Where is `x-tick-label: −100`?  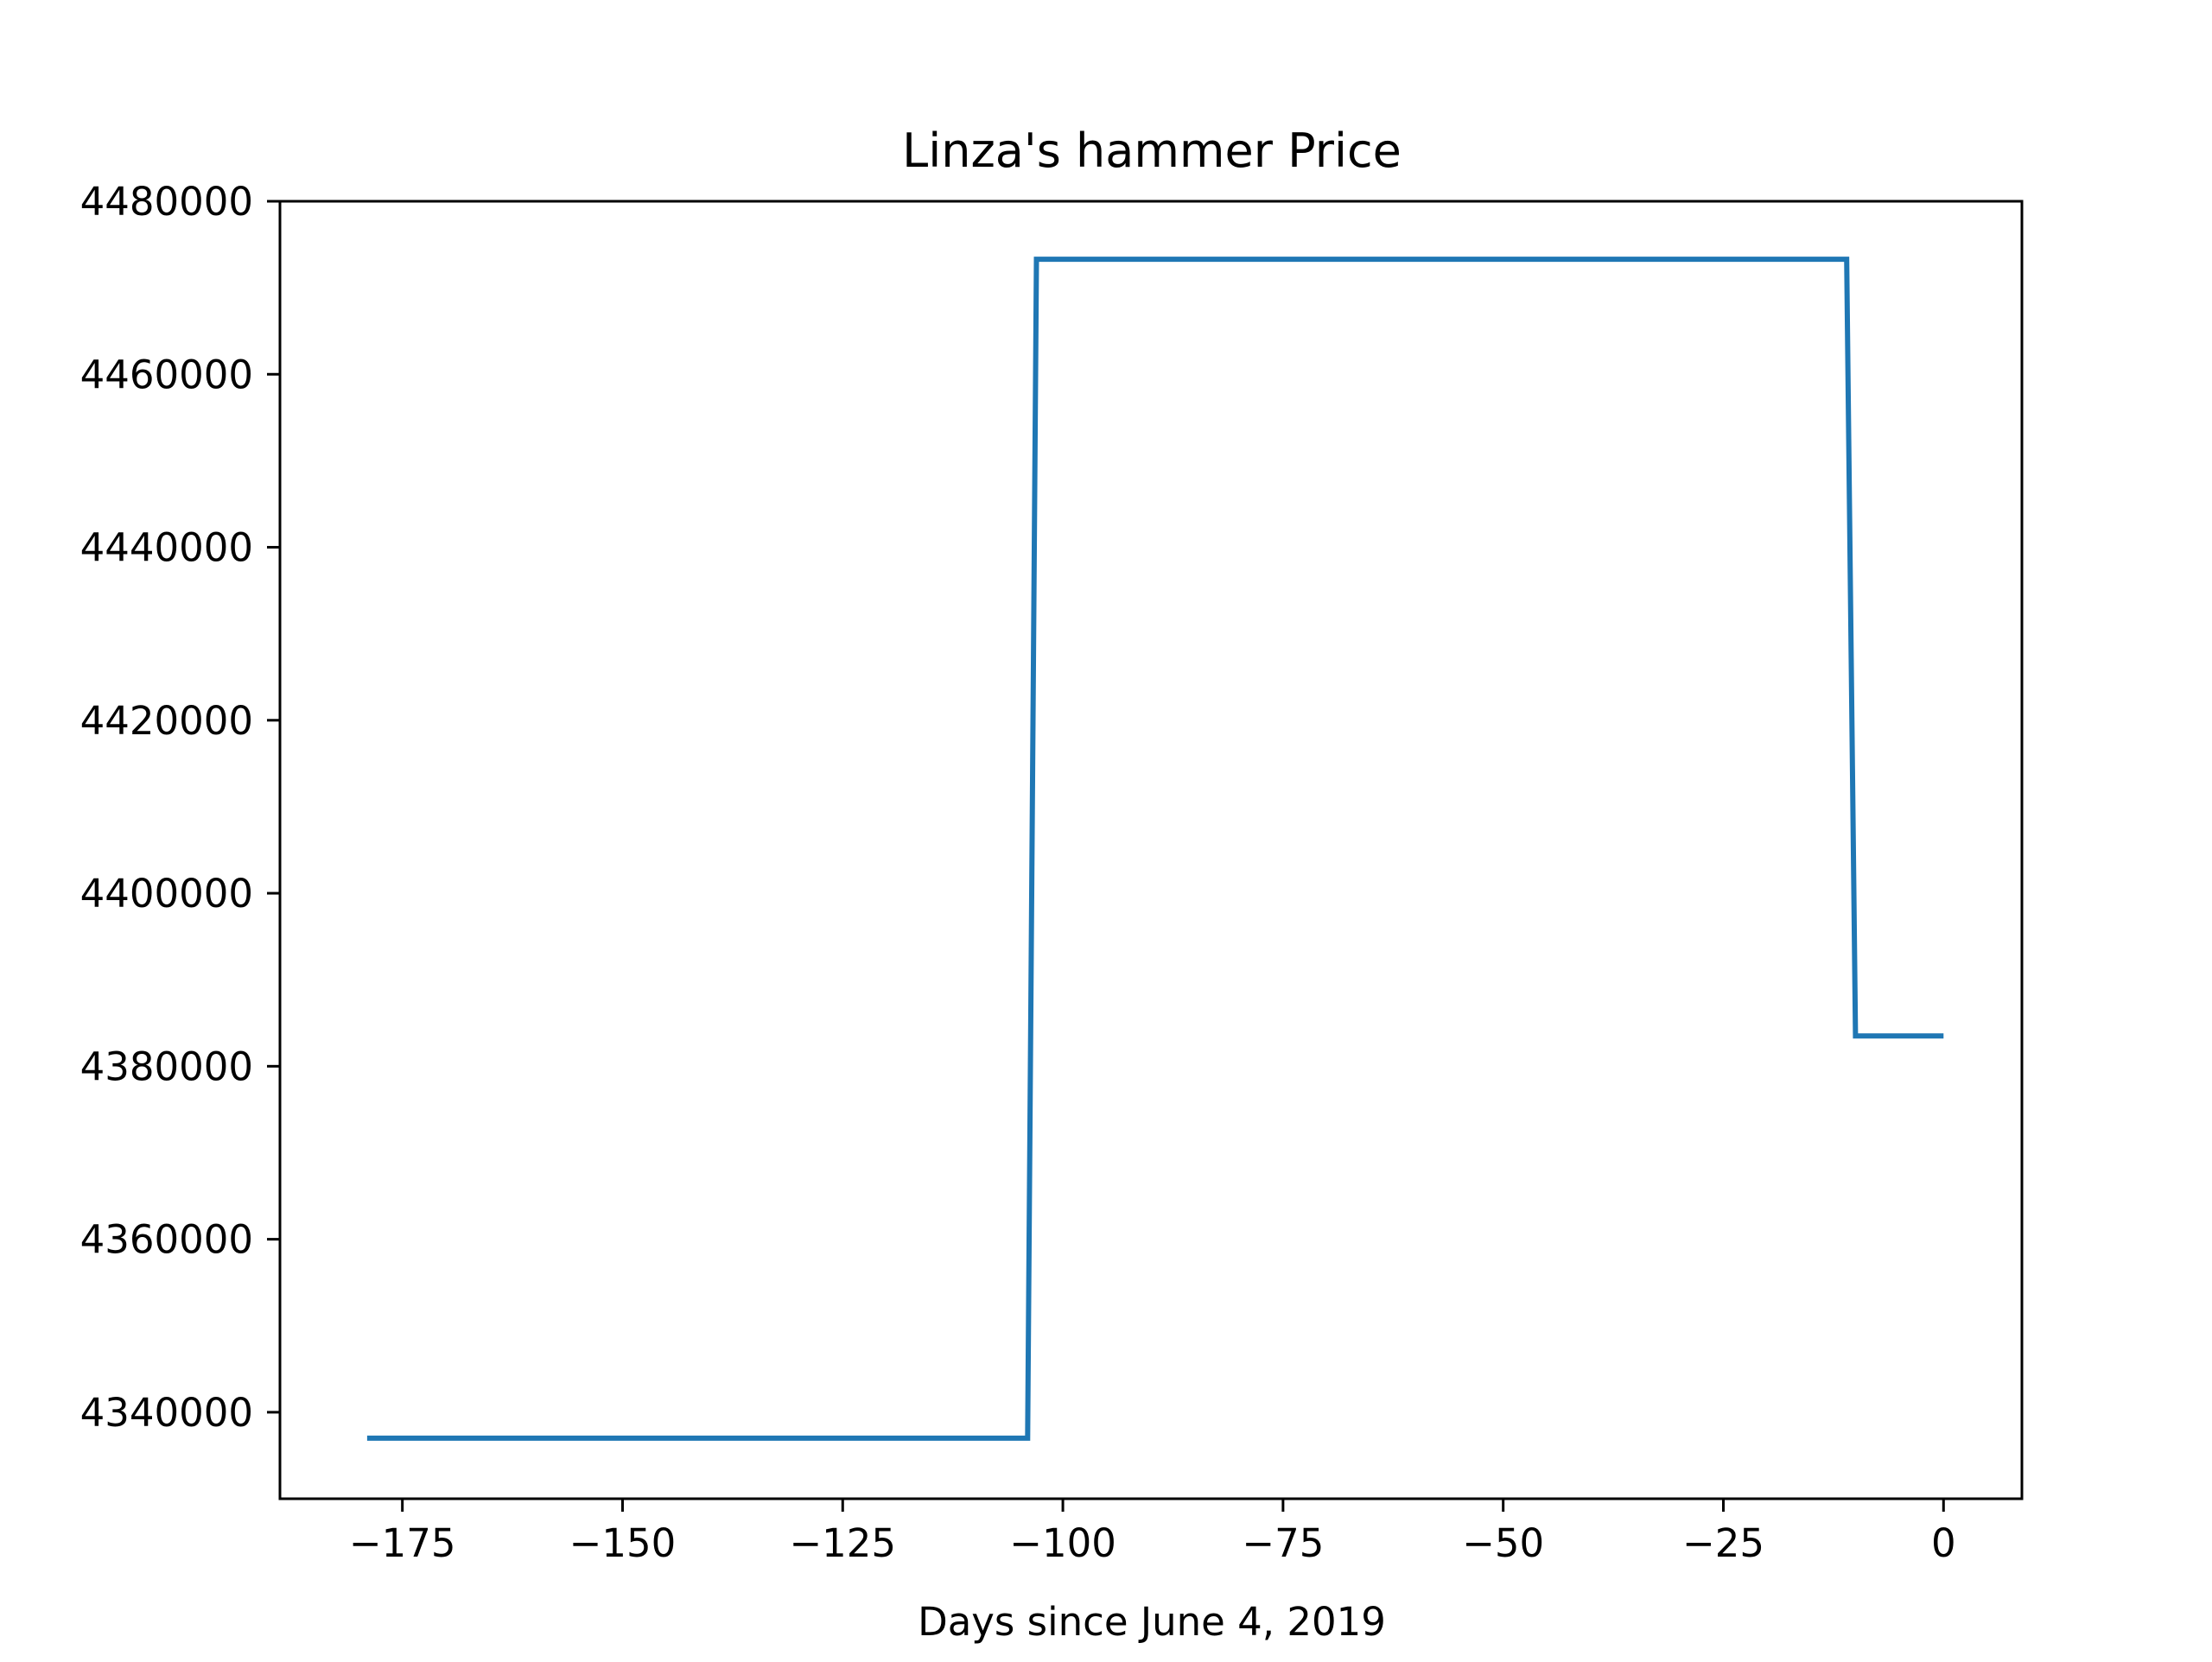
x-tick-label: −100 is located at coordinates (1062, 1543).